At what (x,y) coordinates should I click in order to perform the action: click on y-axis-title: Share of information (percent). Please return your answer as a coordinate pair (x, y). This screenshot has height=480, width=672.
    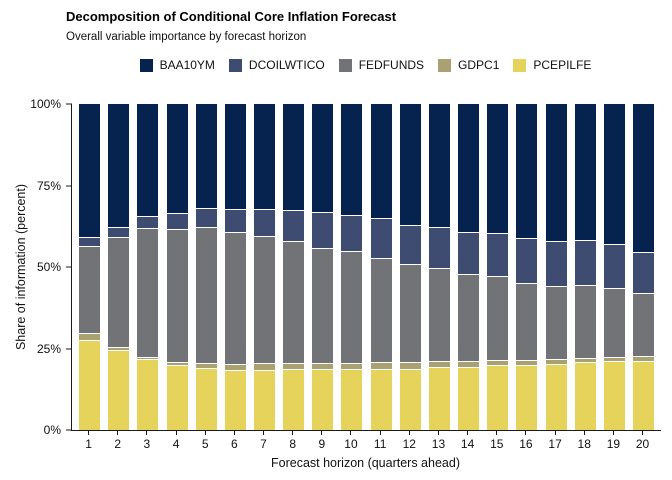
    Looking at the image, I should click on (21, 267).